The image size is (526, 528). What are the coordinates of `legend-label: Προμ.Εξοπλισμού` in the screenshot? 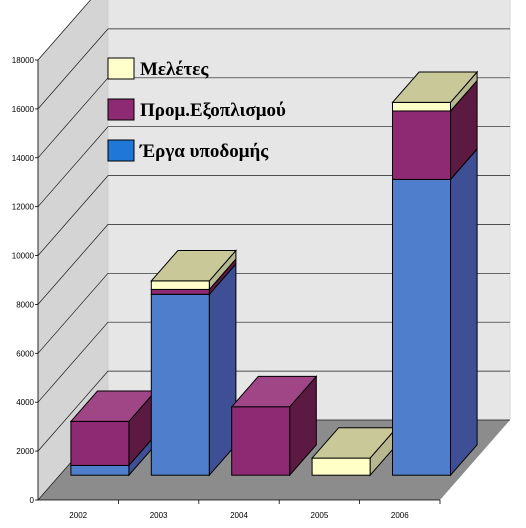 It's located at (213, 110).